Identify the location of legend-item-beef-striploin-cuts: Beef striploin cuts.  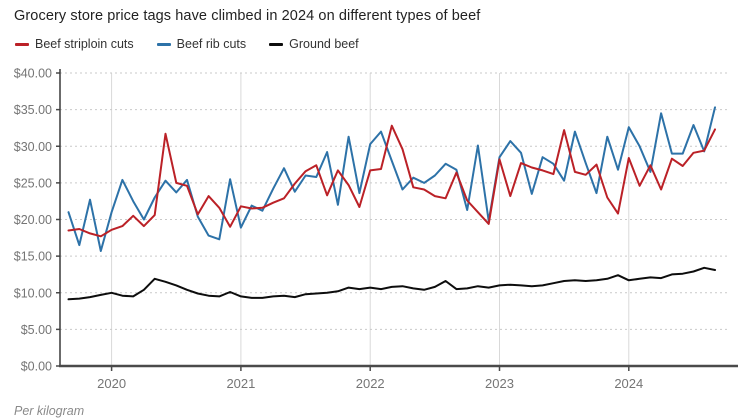
(74, 44).